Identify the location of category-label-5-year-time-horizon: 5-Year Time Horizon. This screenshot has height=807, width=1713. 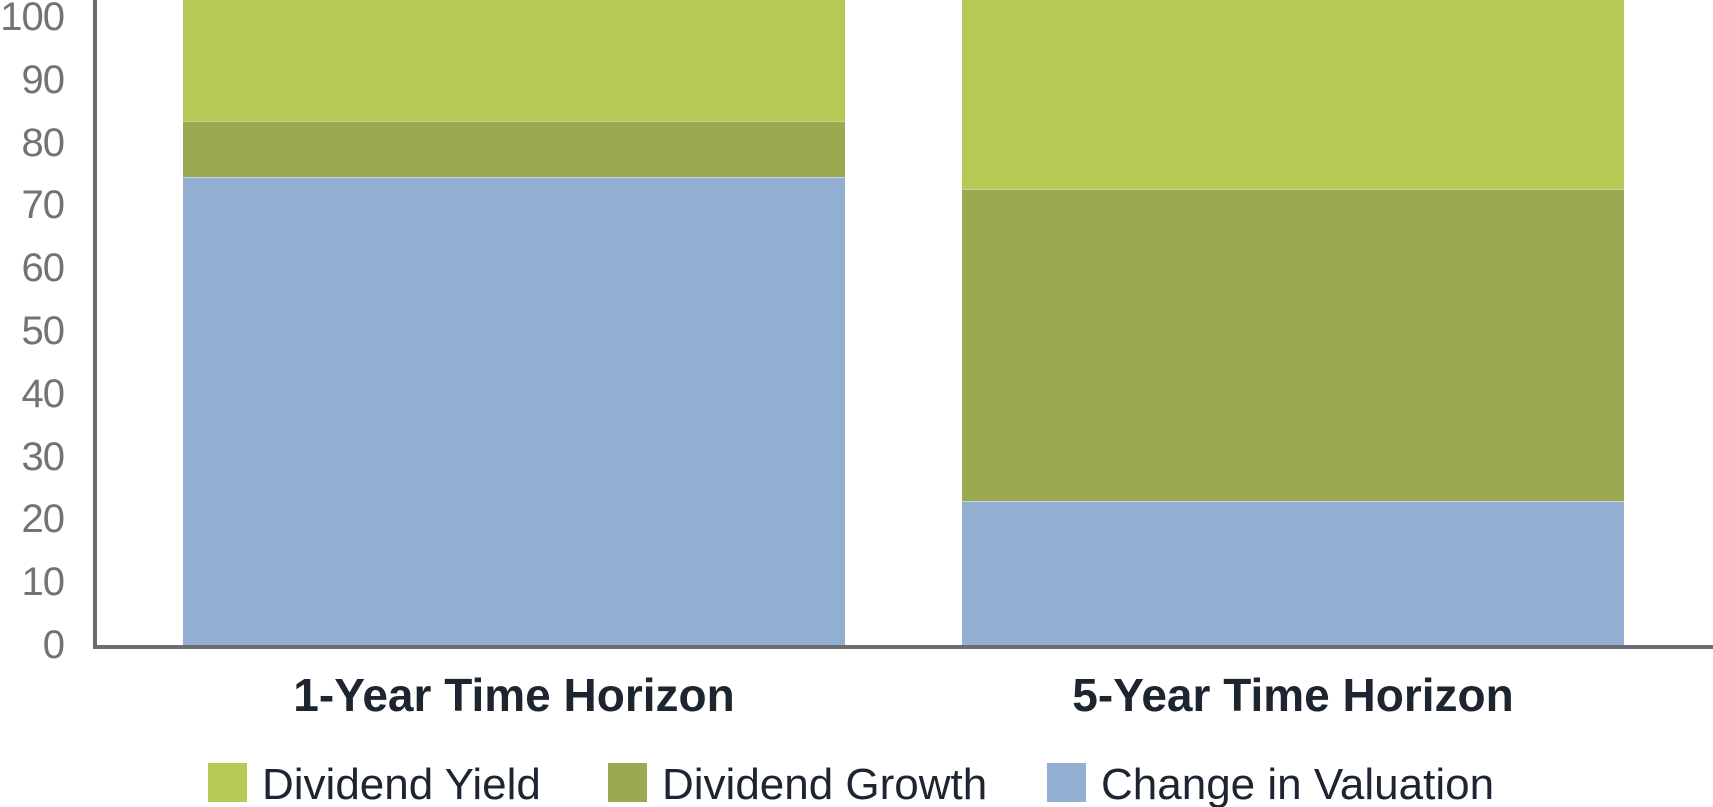
(1293, 695).